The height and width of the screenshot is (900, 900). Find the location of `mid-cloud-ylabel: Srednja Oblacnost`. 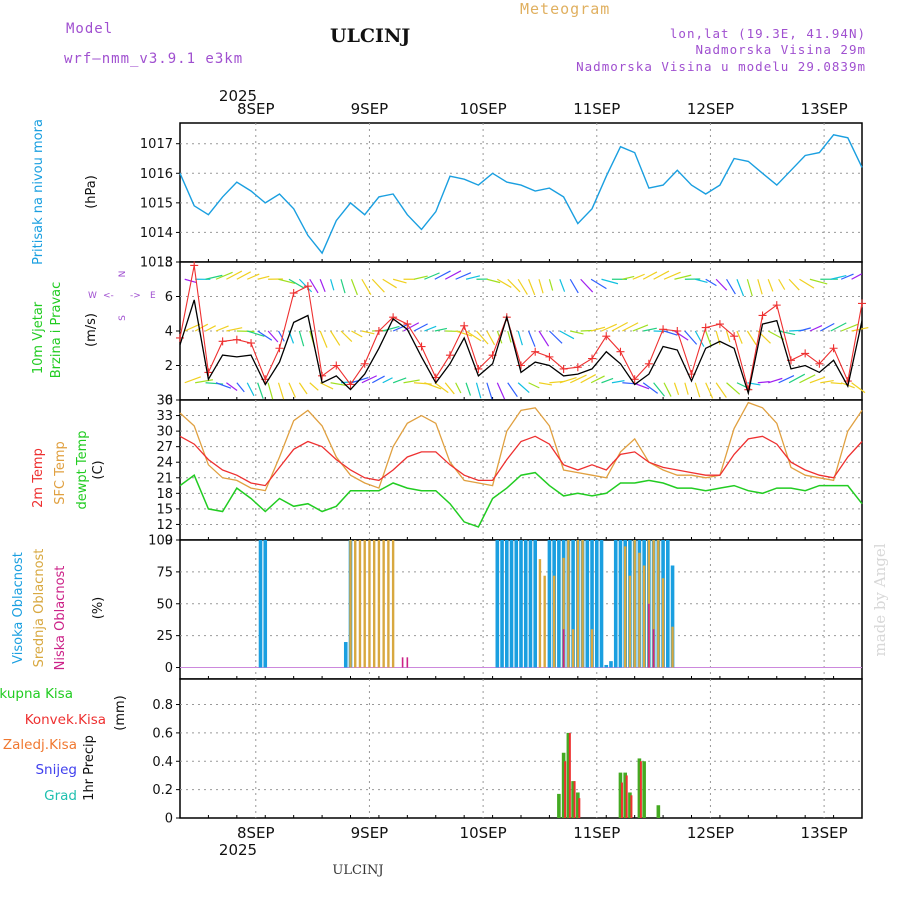

mid-cloud-ylabel: Srednja Oblacnost is located at coordinates (39, 608).